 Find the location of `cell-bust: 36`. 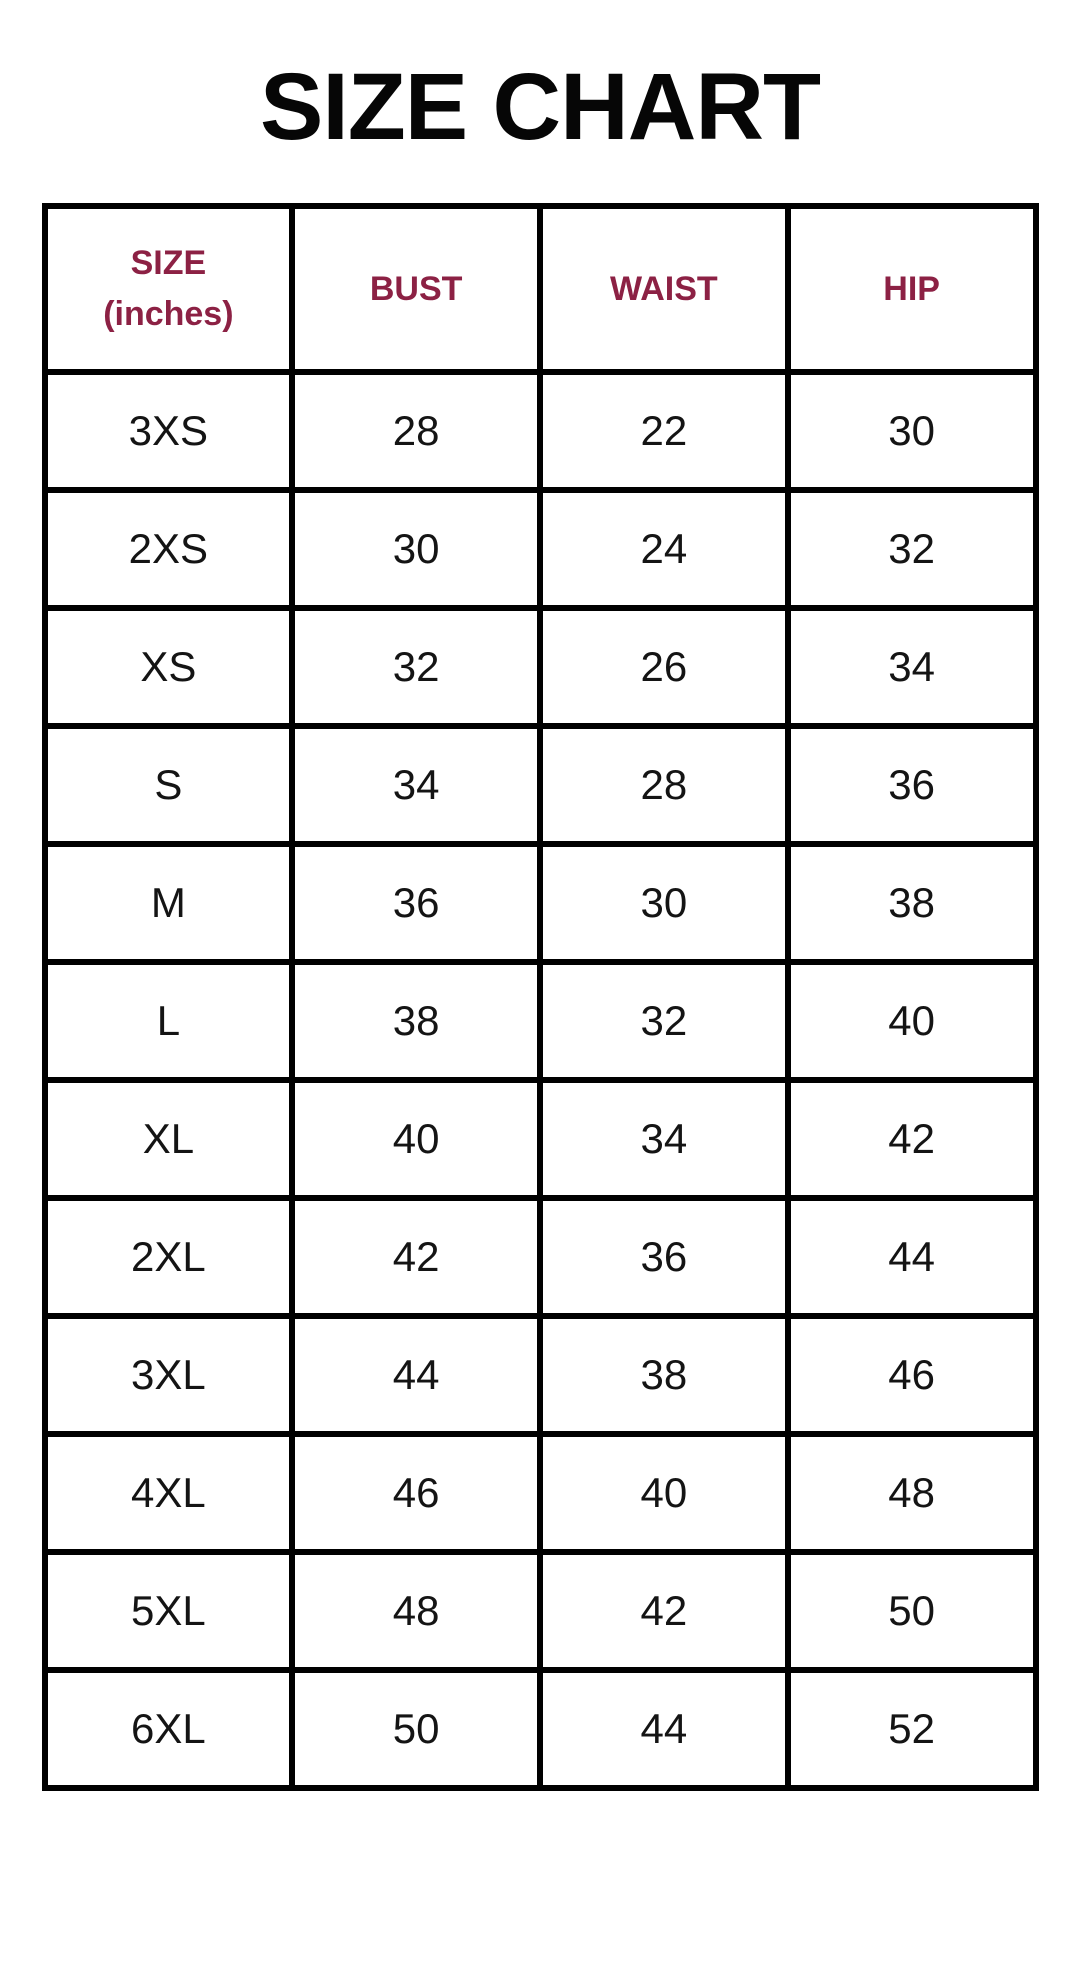

cell-bust: 36 is located at coordinates (416, 903).